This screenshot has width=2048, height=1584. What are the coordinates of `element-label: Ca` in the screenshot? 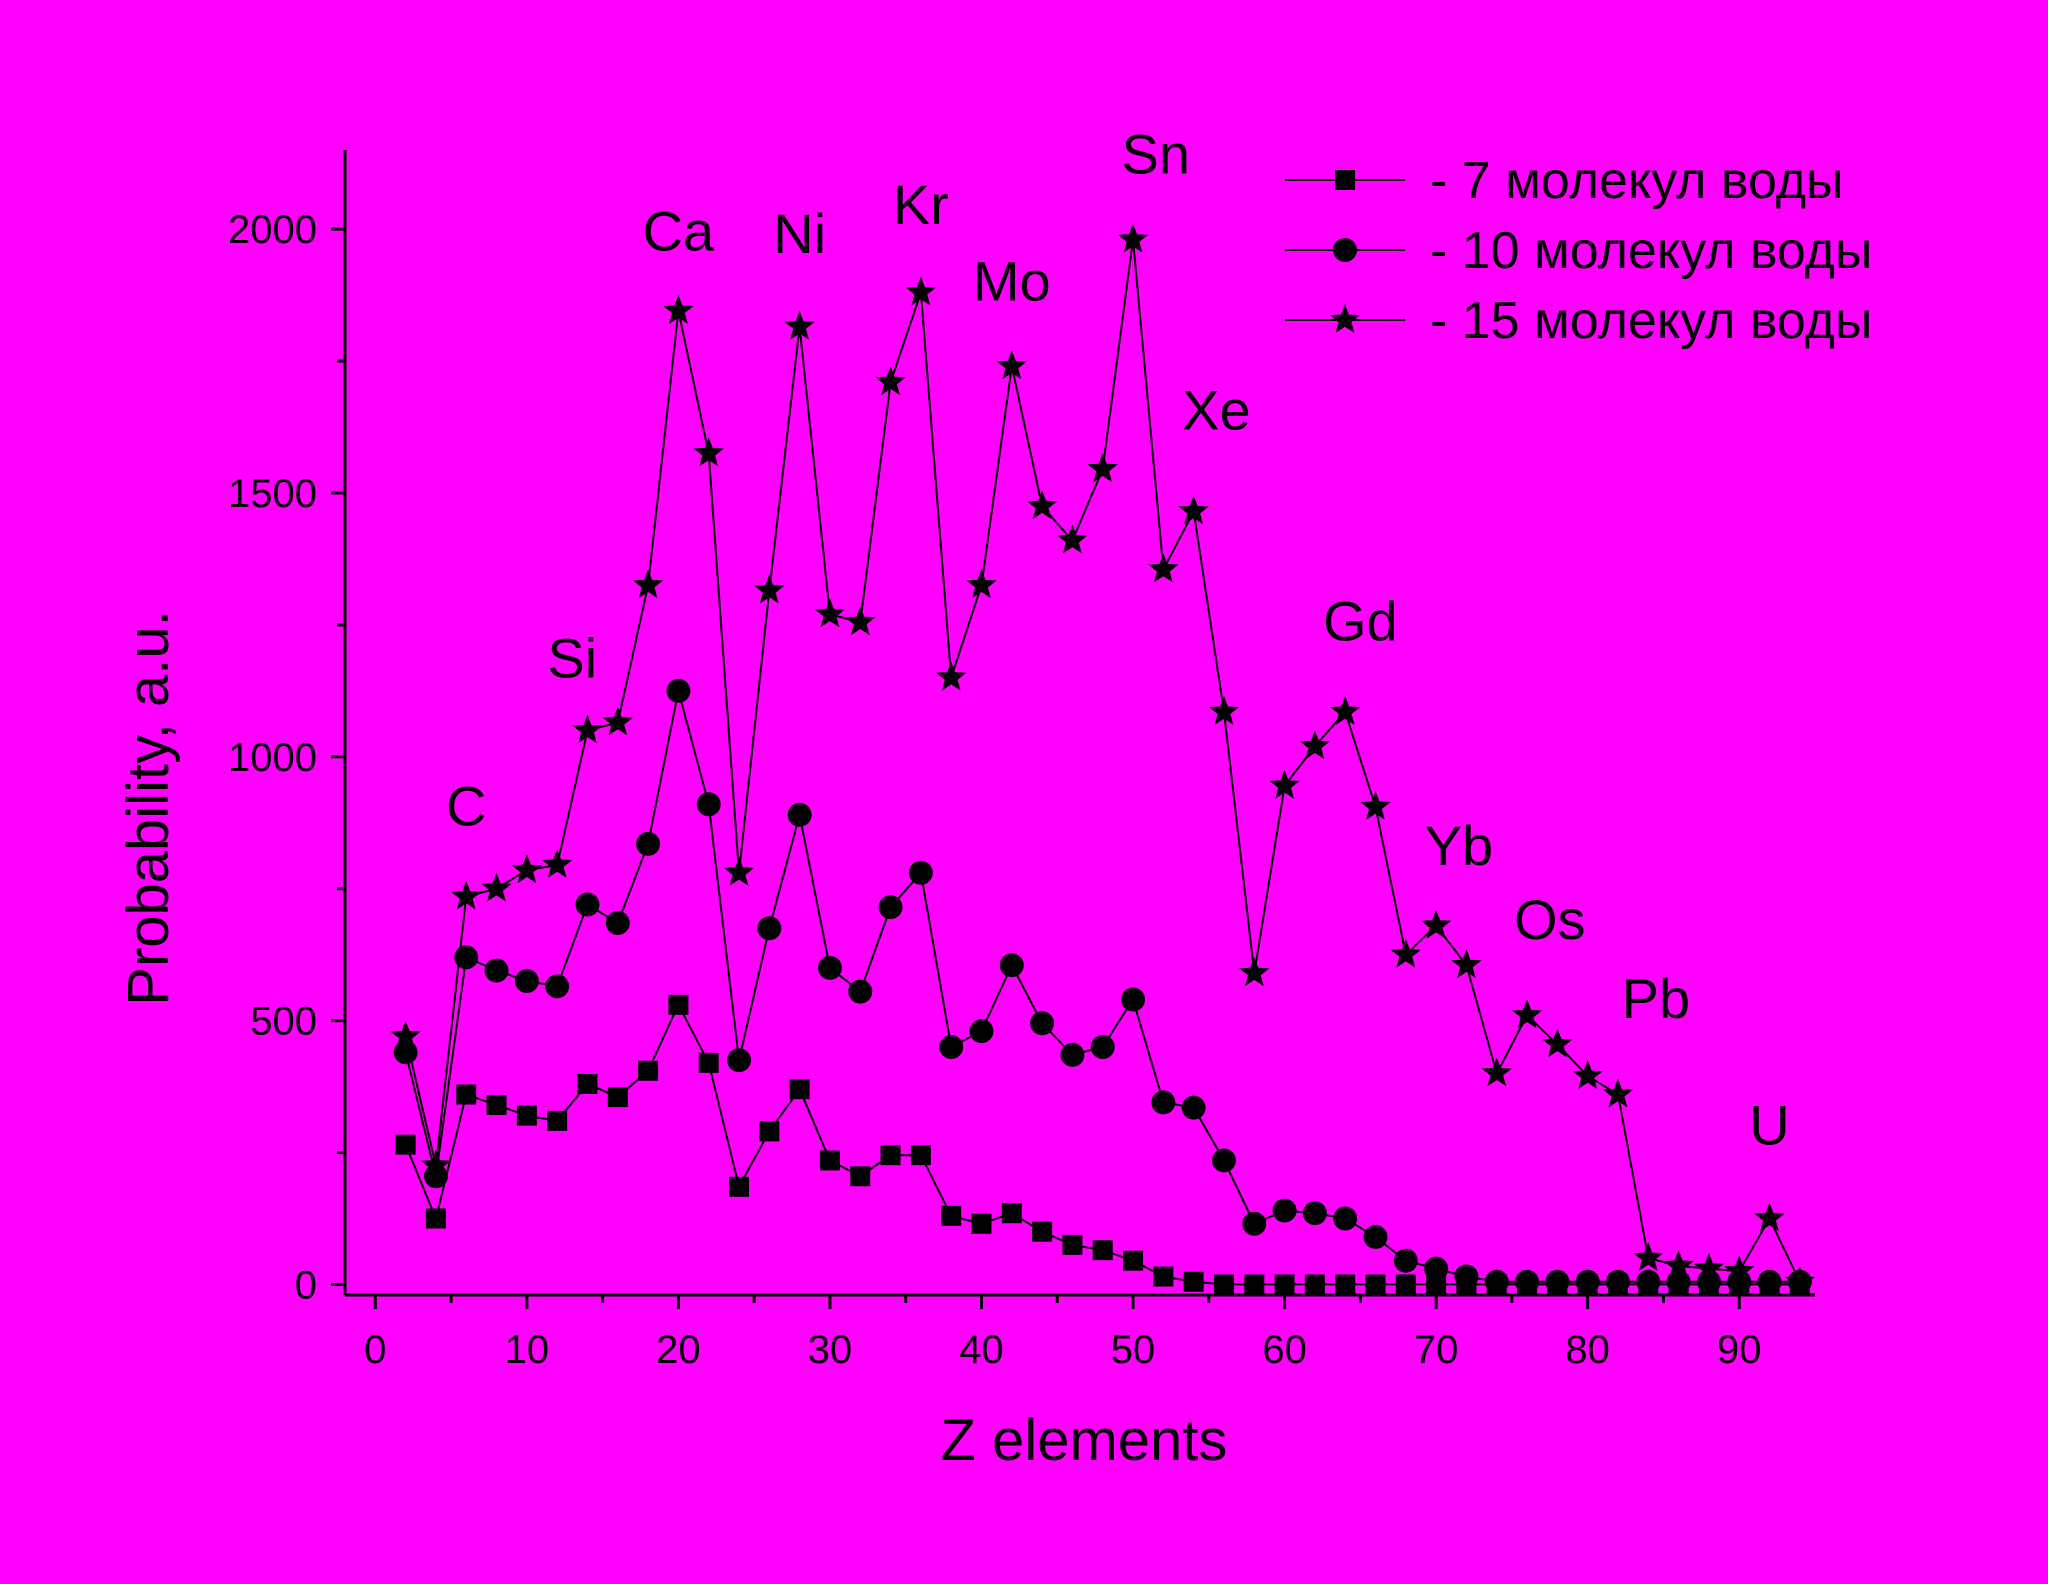 It's located at (679, 230).